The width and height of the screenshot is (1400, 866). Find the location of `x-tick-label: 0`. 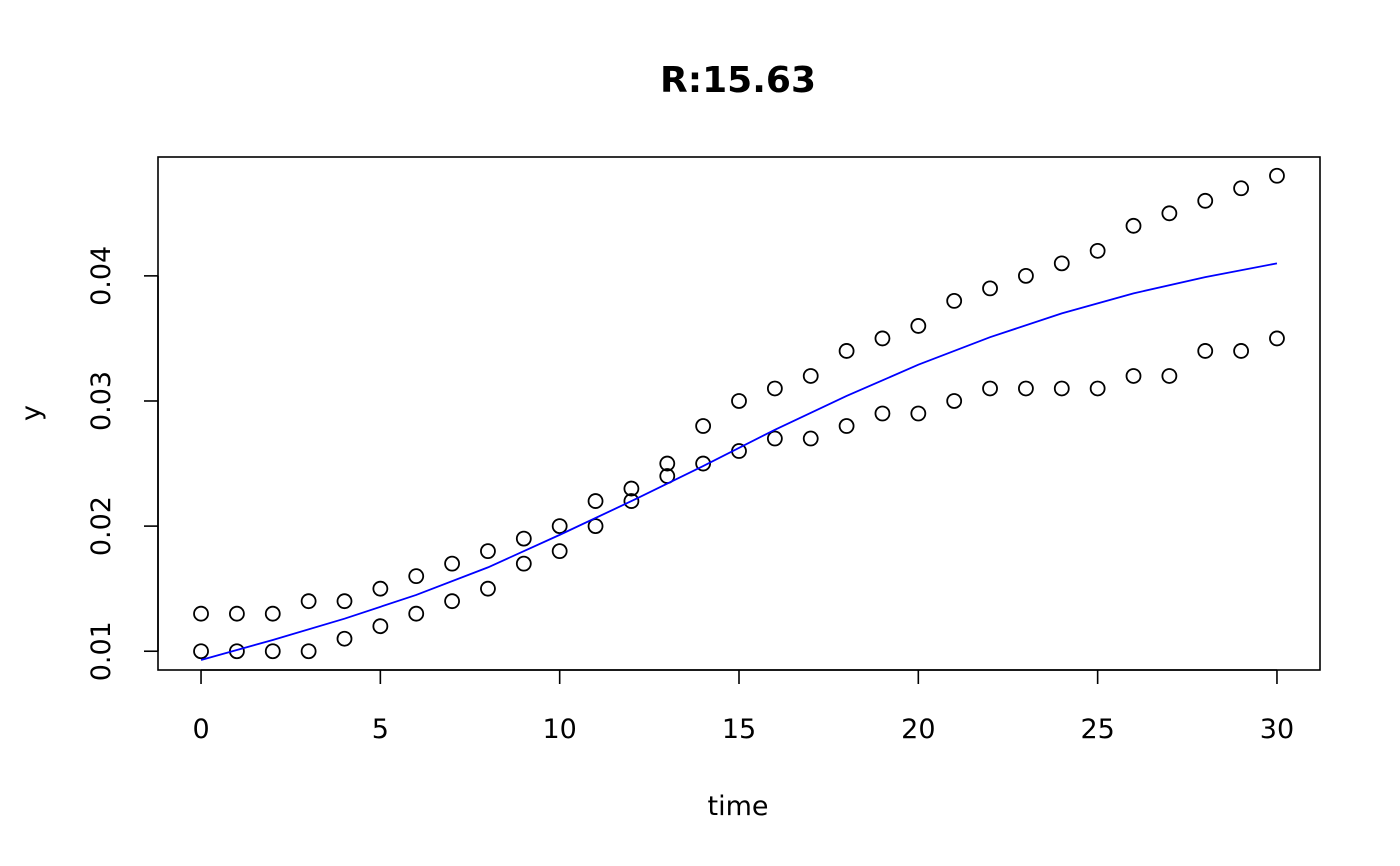

x-tick-label: 0 is located at coordinates (200, 729).